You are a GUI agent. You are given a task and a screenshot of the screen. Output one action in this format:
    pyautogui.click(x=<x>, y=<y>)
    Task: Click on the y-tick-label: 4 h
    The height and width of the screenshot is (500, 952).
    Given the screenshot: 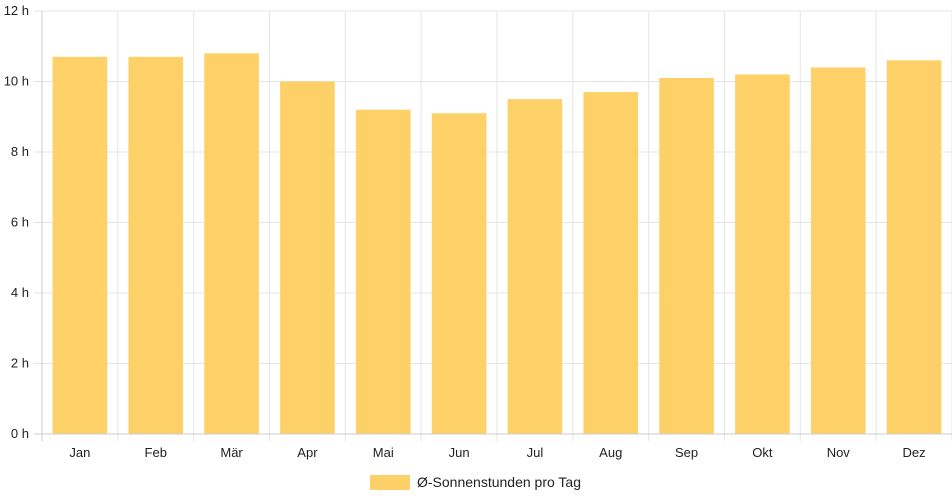 What is the action you would take?
    pyautogui.click(x=20, y=292)
    